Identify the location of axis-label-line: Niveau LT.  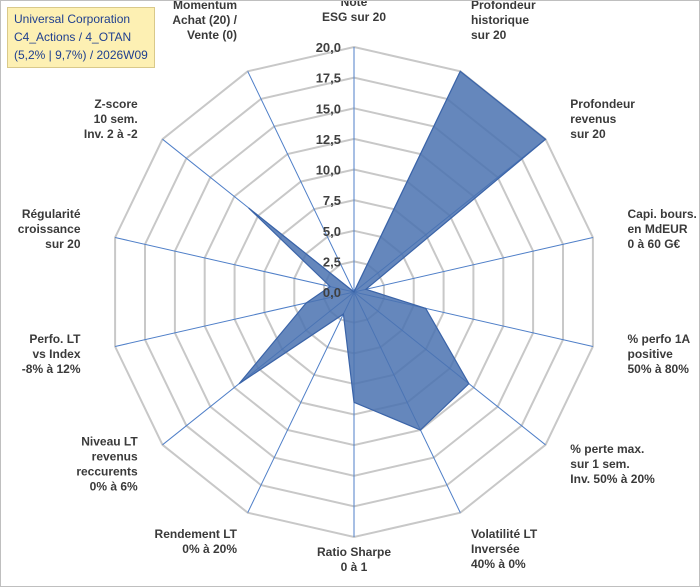
(109, 442).